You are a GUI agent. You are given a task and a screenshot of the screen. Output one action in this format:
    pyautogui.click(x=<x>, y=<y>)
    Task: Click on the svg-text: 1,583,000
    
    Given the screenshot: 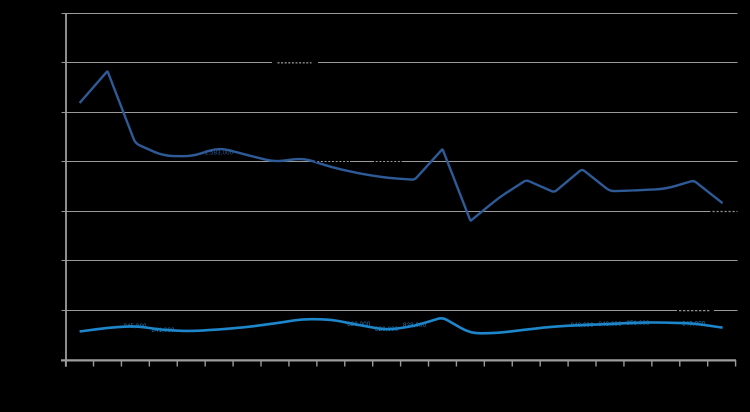 What is the action you would take?
    pyautogui.click(x=219, y=154)
    